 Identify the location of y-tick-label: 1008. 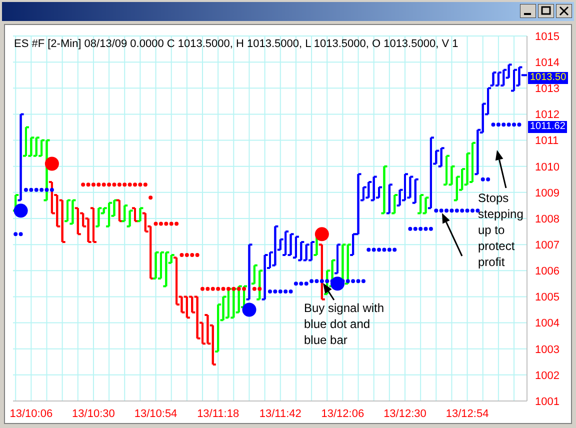
(547, 219).